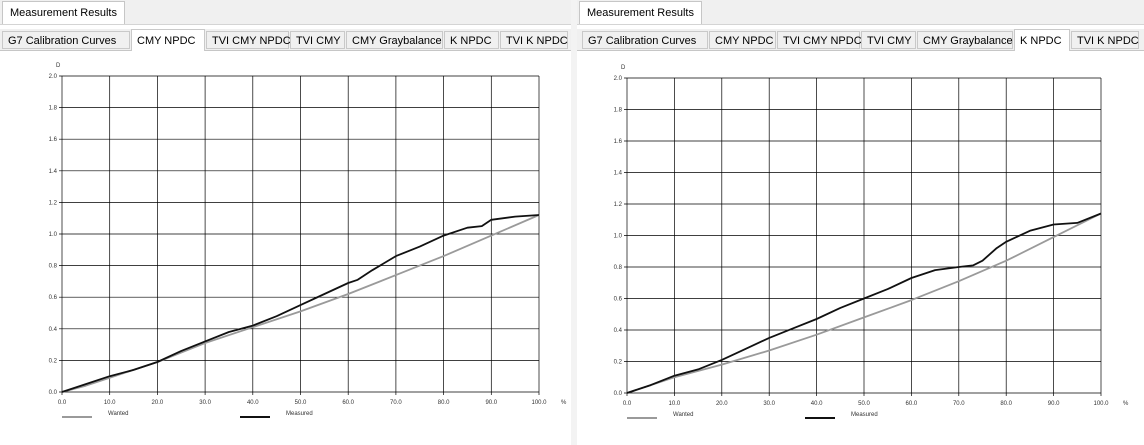 This screenshot has height=445, width=1144. What do you see at coordinates (574, 222) in the screenshot?
I see `panel-separator` at bounding box center [574, 222].